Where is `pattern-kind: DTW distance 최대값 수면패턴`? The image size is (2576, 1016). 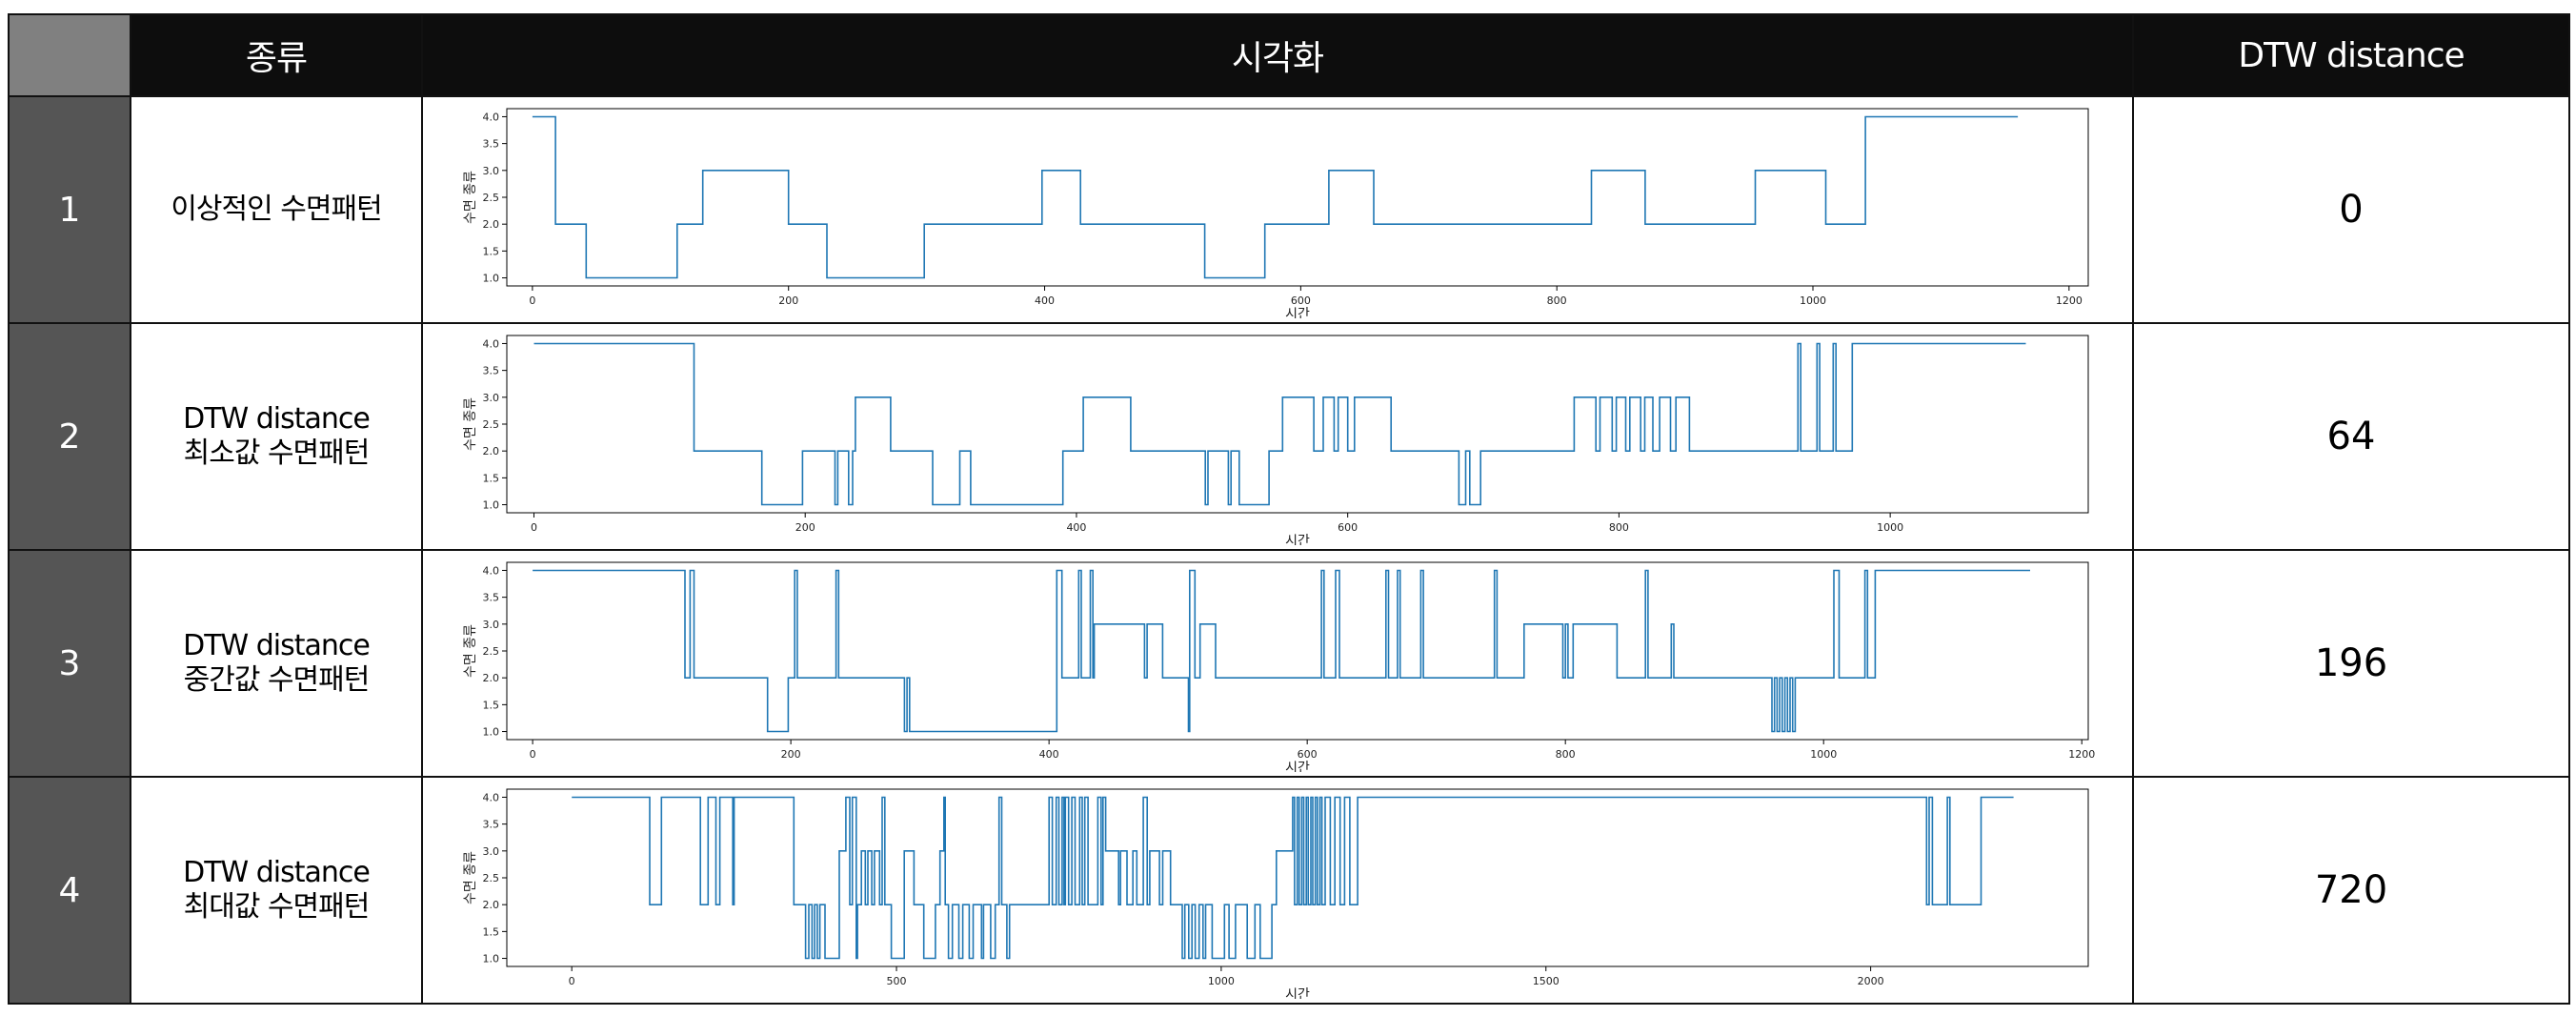
pattern-kind: DTW distance 최대값 수면패턴 is located at coordinates (276, 890).